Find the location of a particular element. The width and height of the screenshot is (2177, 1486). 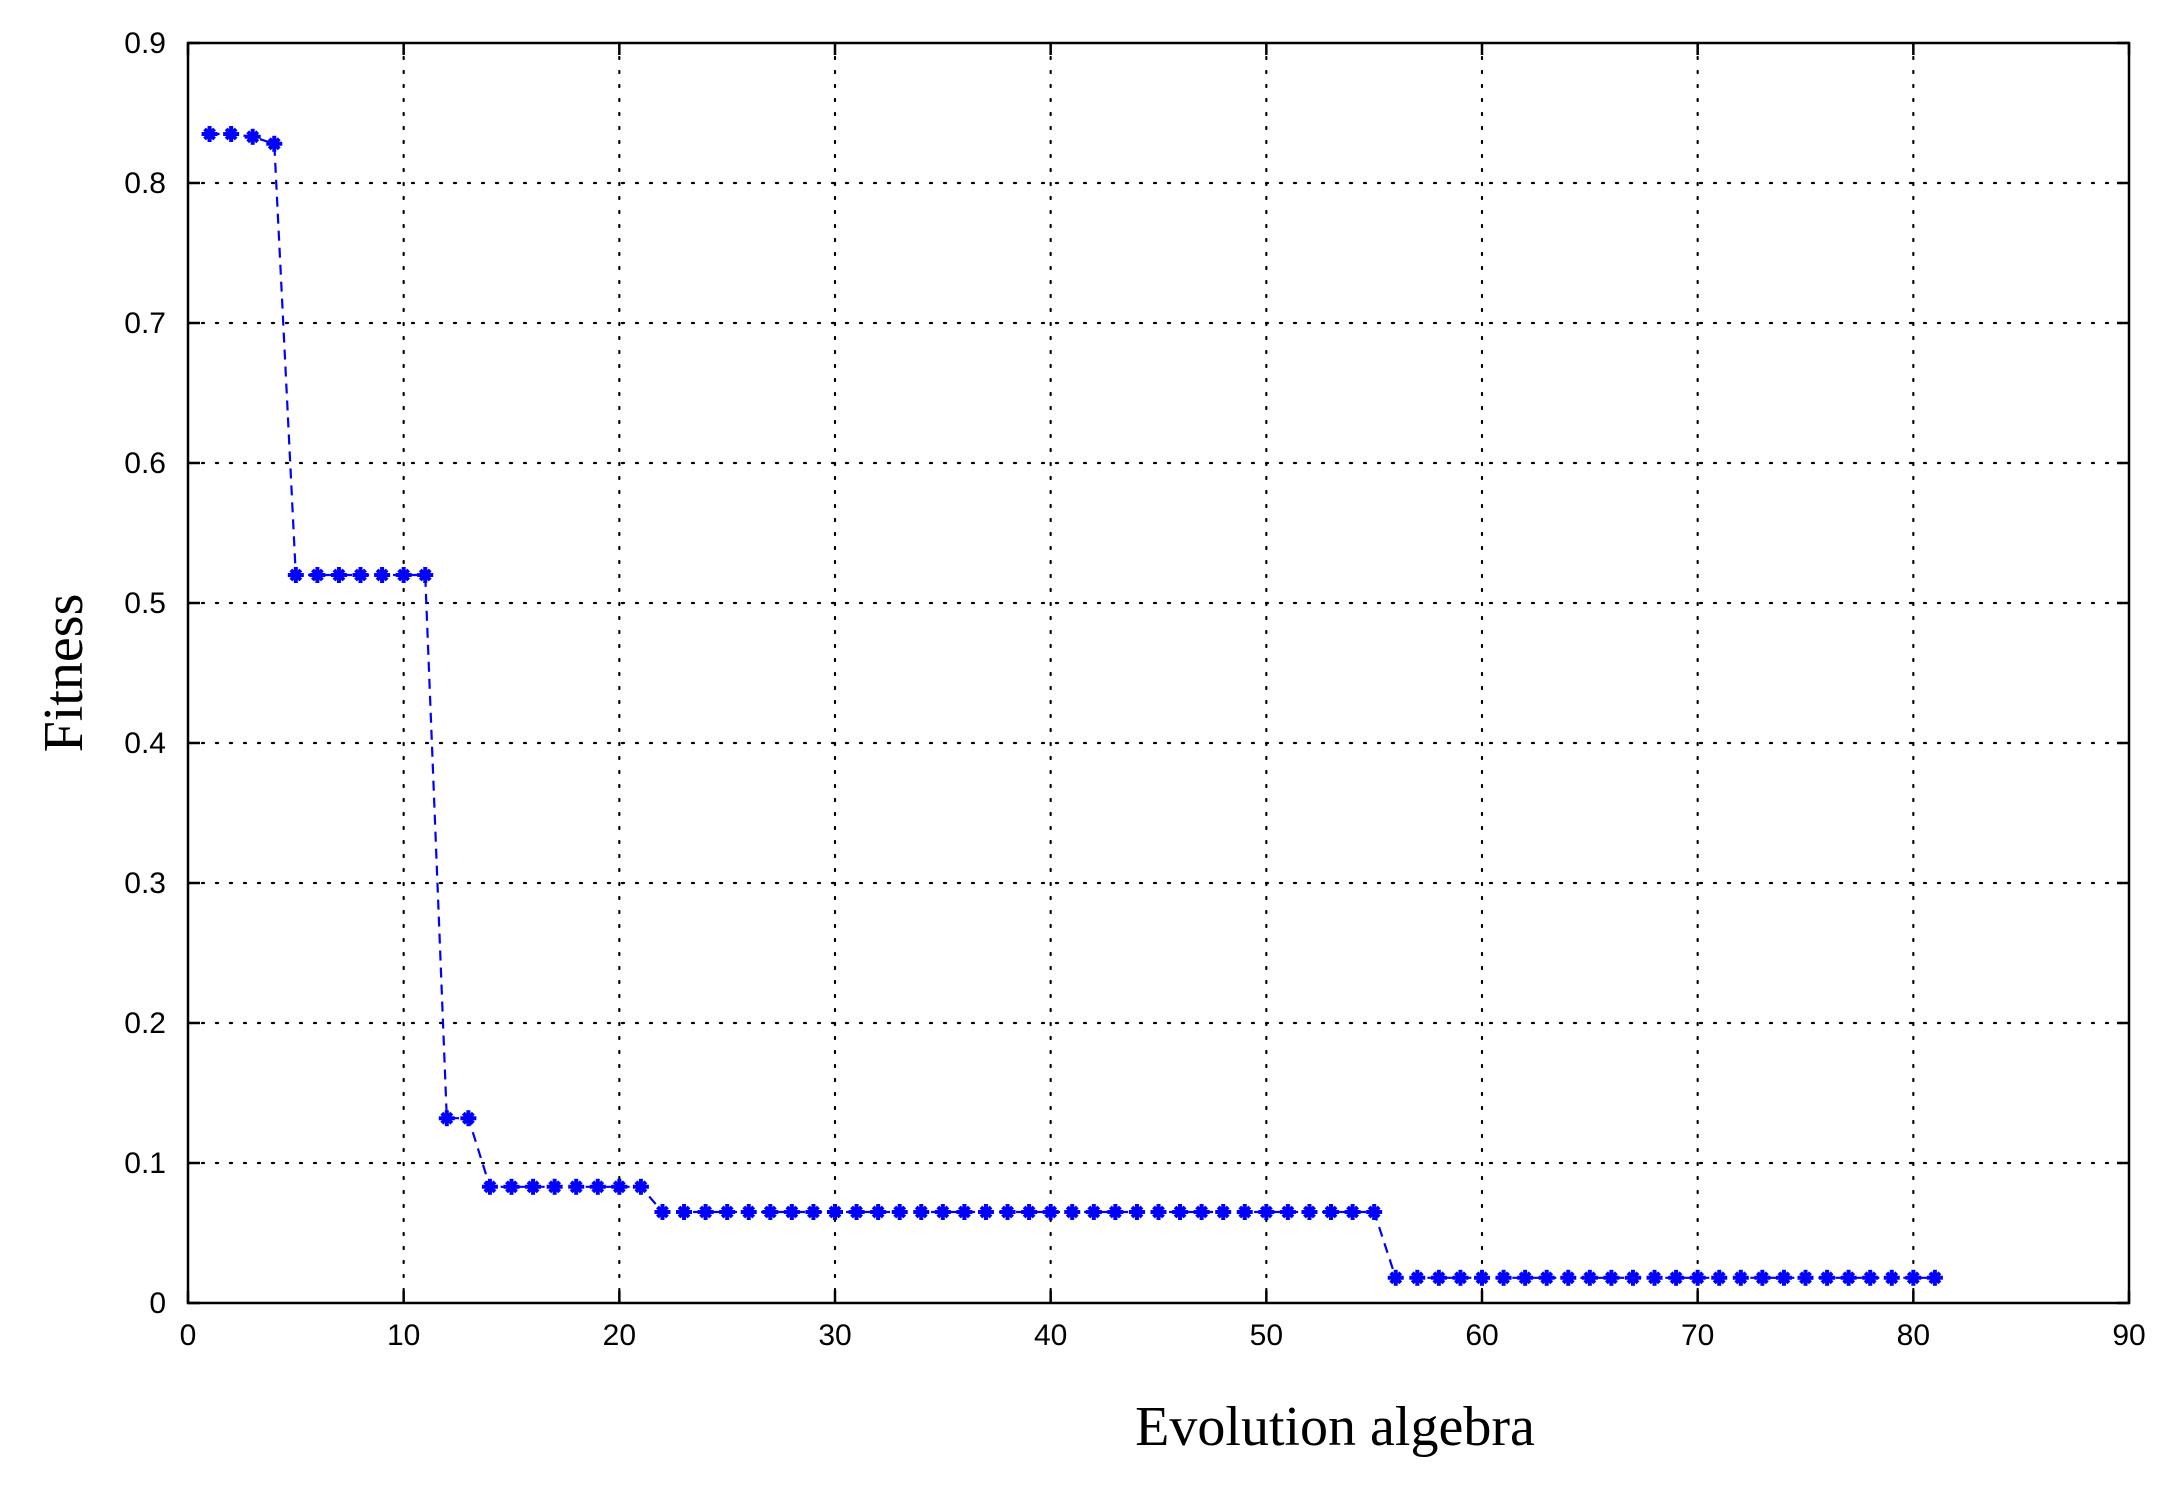

x-tick-label: 0 is located at coordinates (188, 1335).